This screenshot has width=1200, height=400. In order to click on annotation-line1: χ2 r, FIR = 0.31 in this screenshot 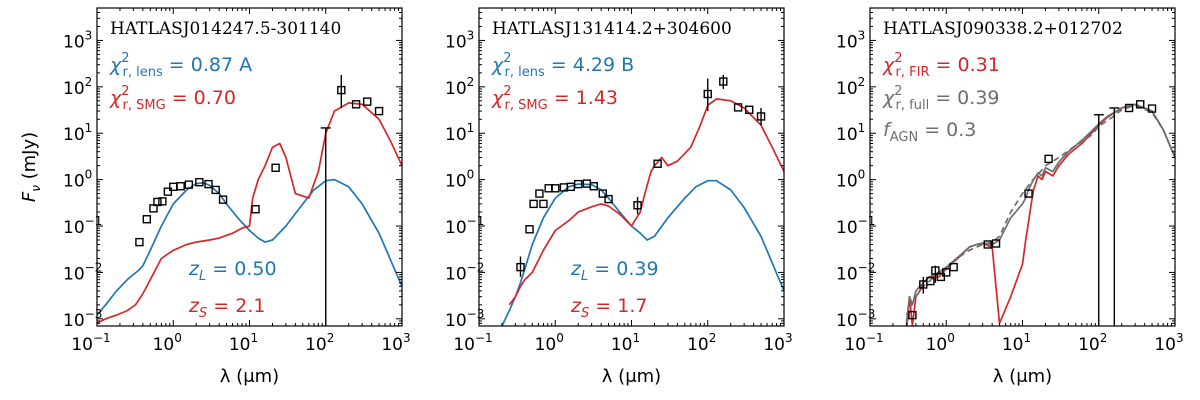, I will do `click(941, 65)`.